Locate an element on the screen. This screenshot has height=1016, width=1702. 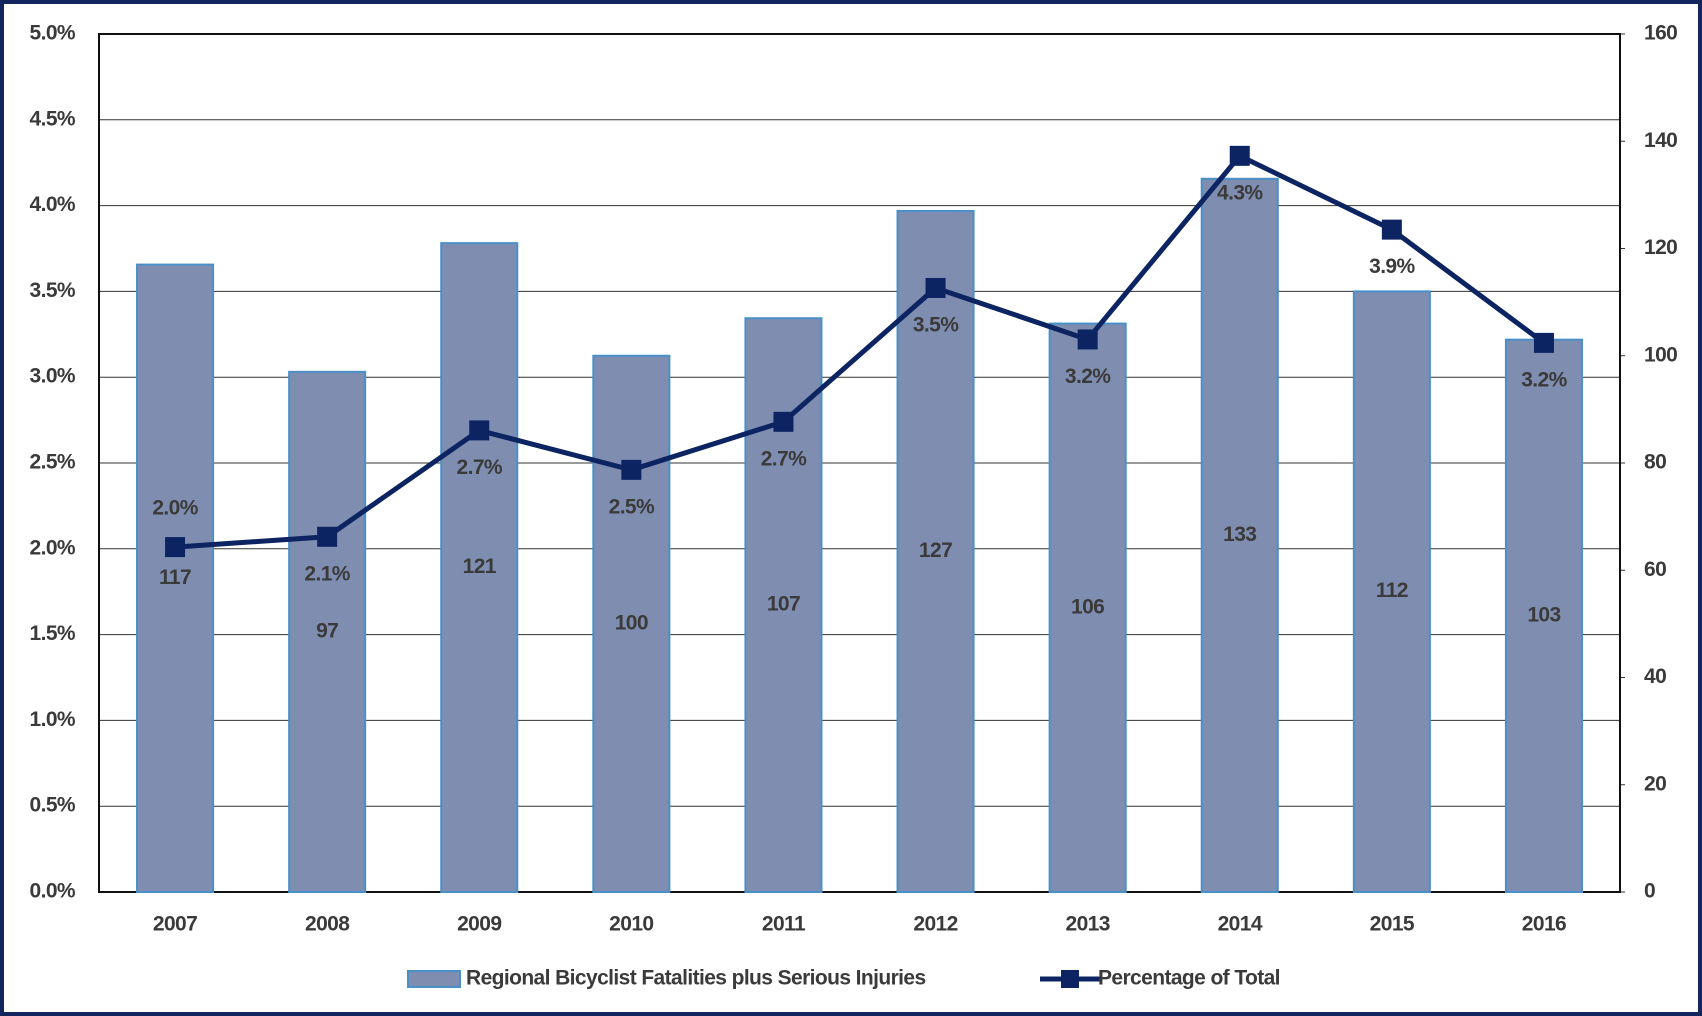
legend-swatch is located at coordinates (434, 979).